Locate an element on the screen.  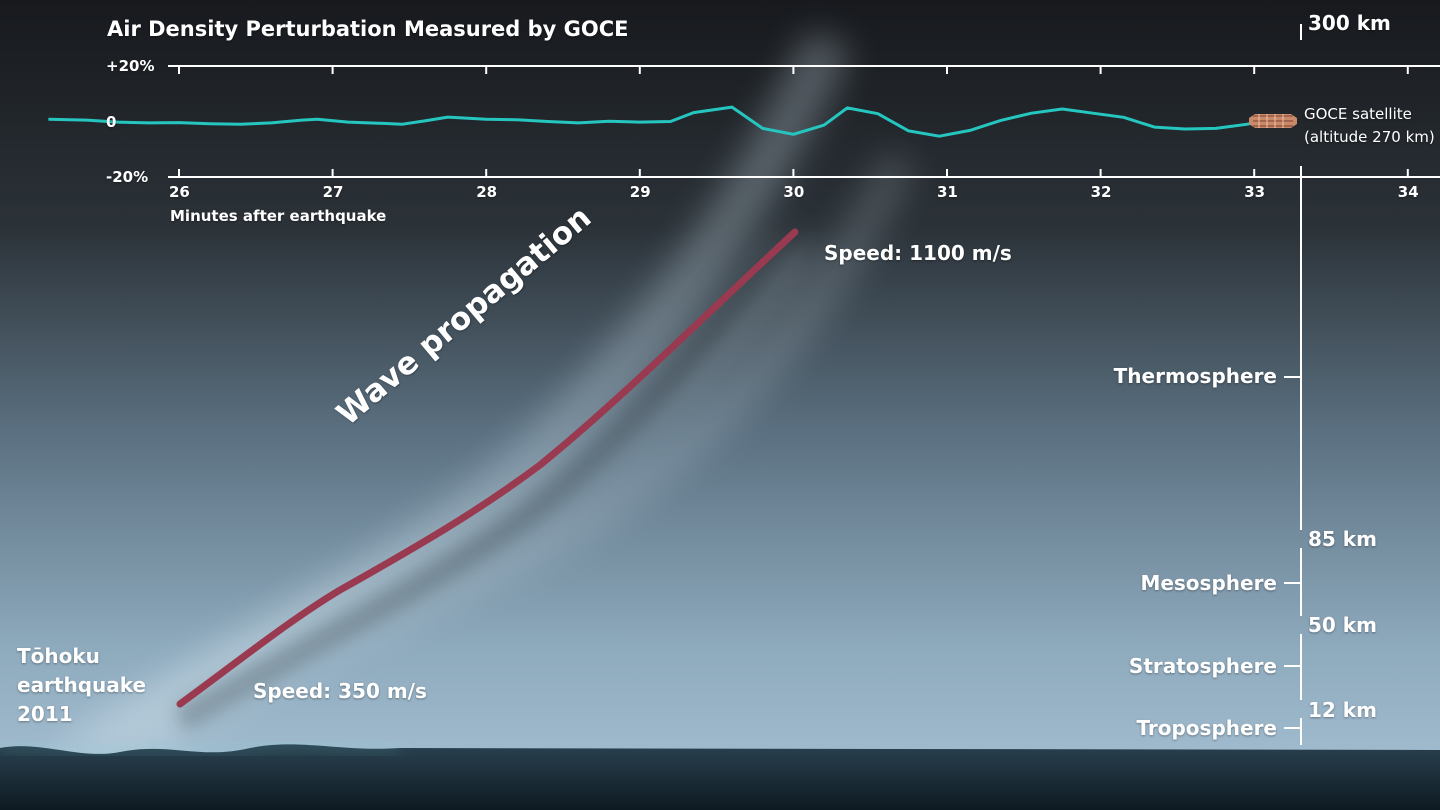
layer-troposphere: Troposphere is located at coordinates (1206, 728).